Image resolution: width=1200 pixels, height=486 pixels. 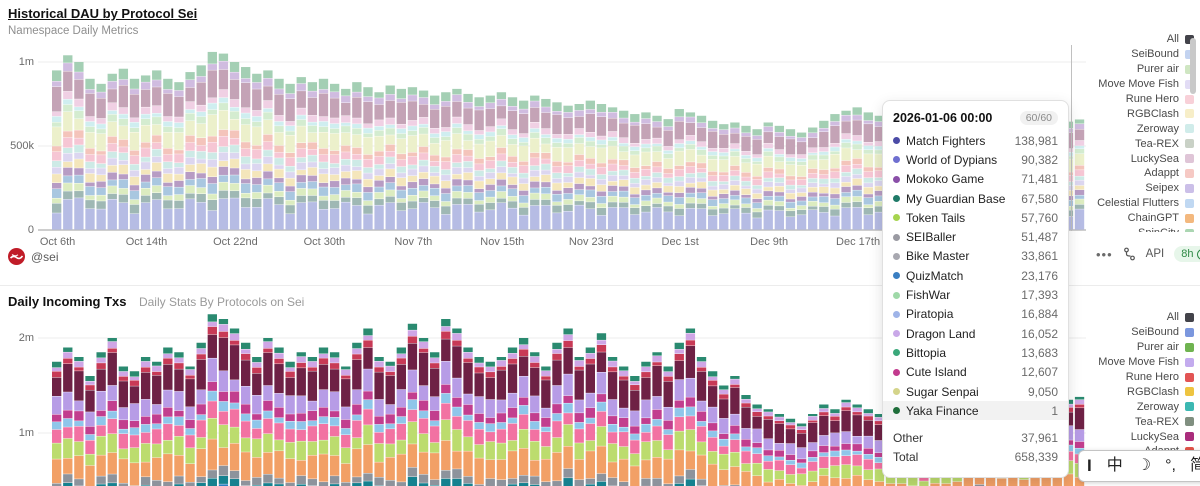 I want to click on top-chart-subtitle: Namespace Daily Metrics, so click(x=73, y=31).